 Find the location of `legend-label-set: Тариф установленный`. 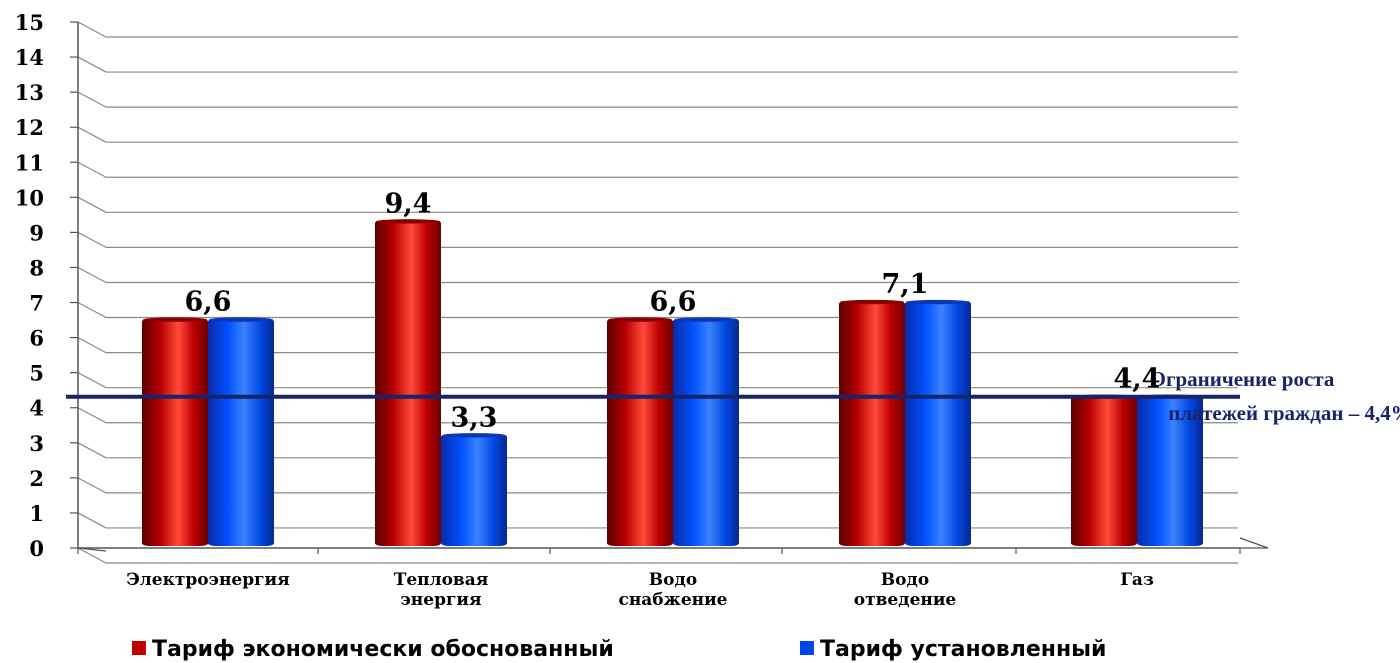

legend-label-set: Тариф установленный is located at coordinates (963, 649).